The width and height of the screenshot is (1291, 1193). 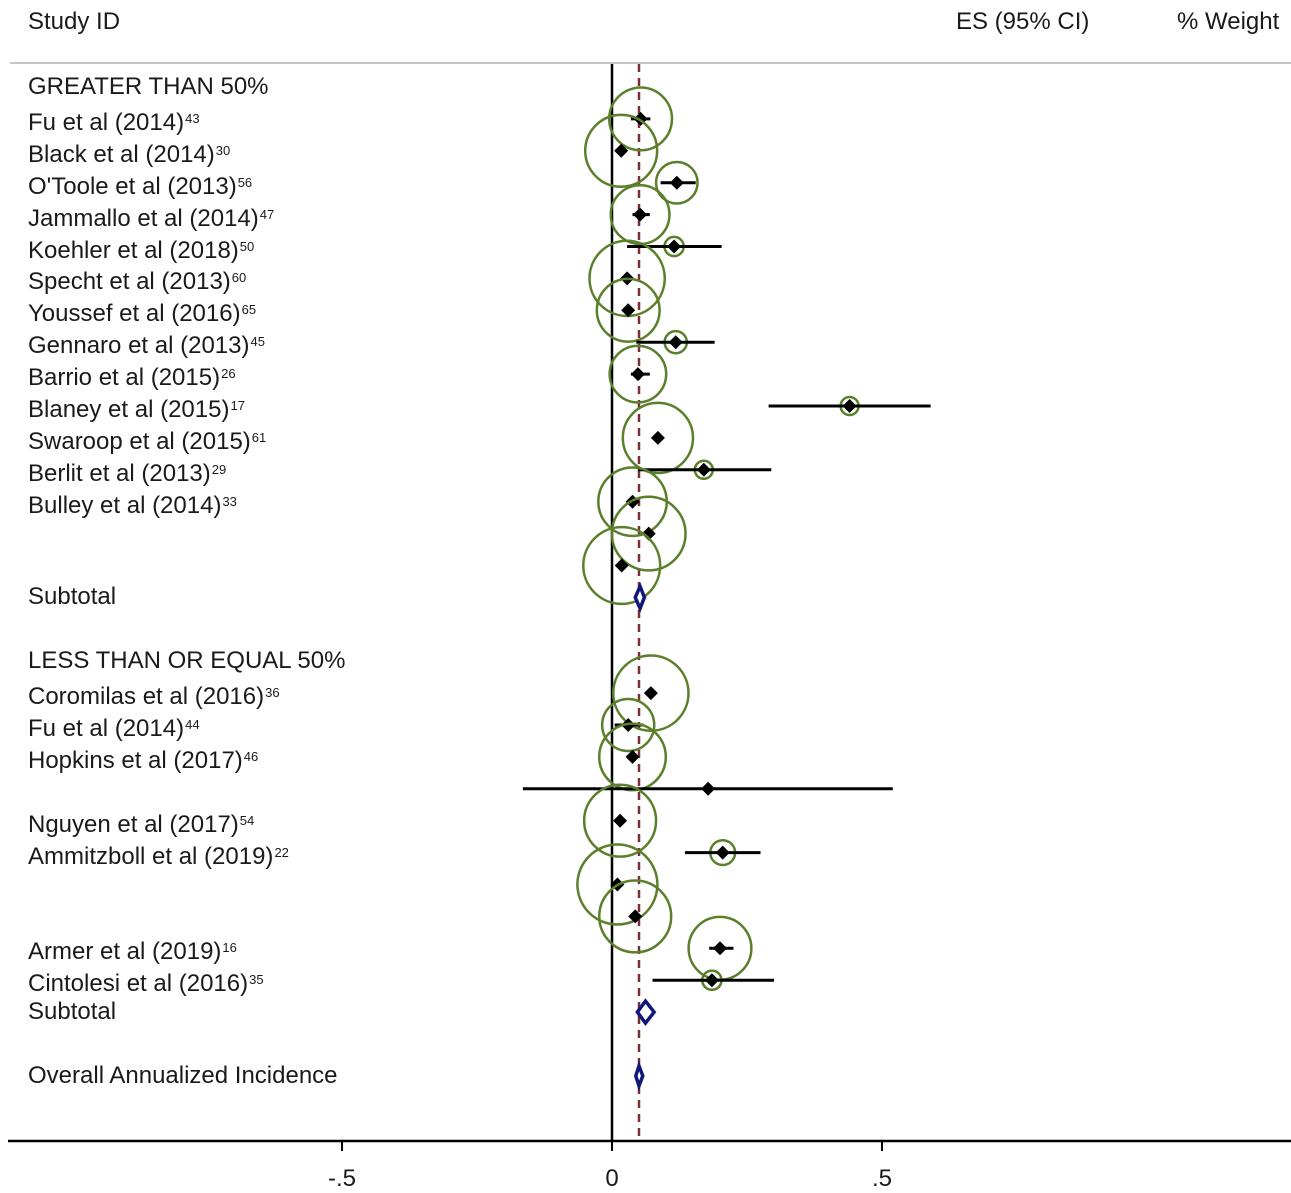 I want to click on study-reference: 43, so click(x=192, y=118).